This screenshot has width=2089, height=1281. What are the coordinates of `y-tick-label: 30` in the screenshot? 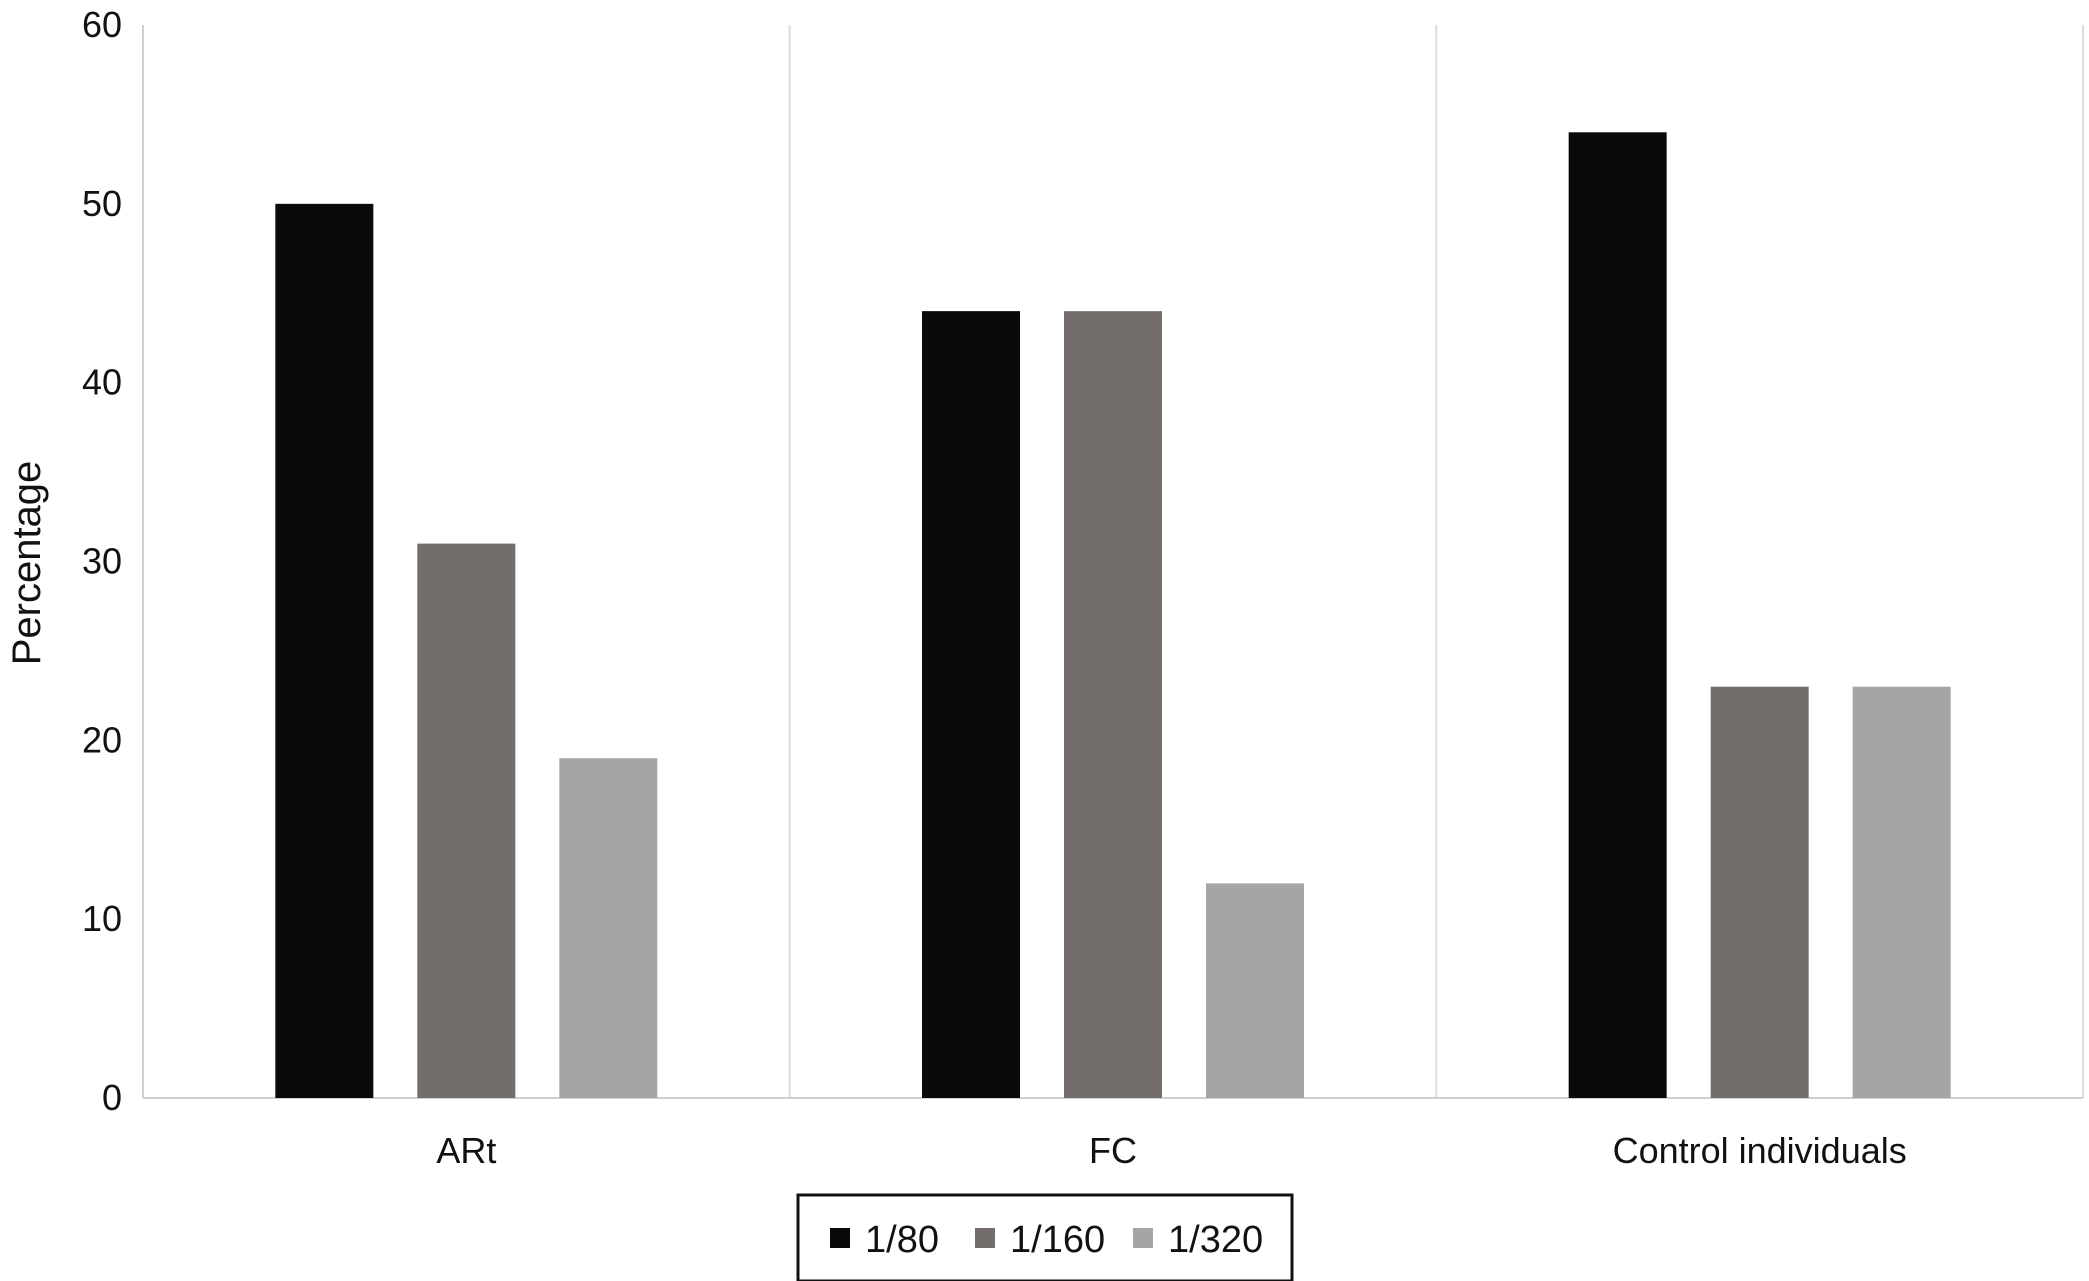 It's located at (102, 561).